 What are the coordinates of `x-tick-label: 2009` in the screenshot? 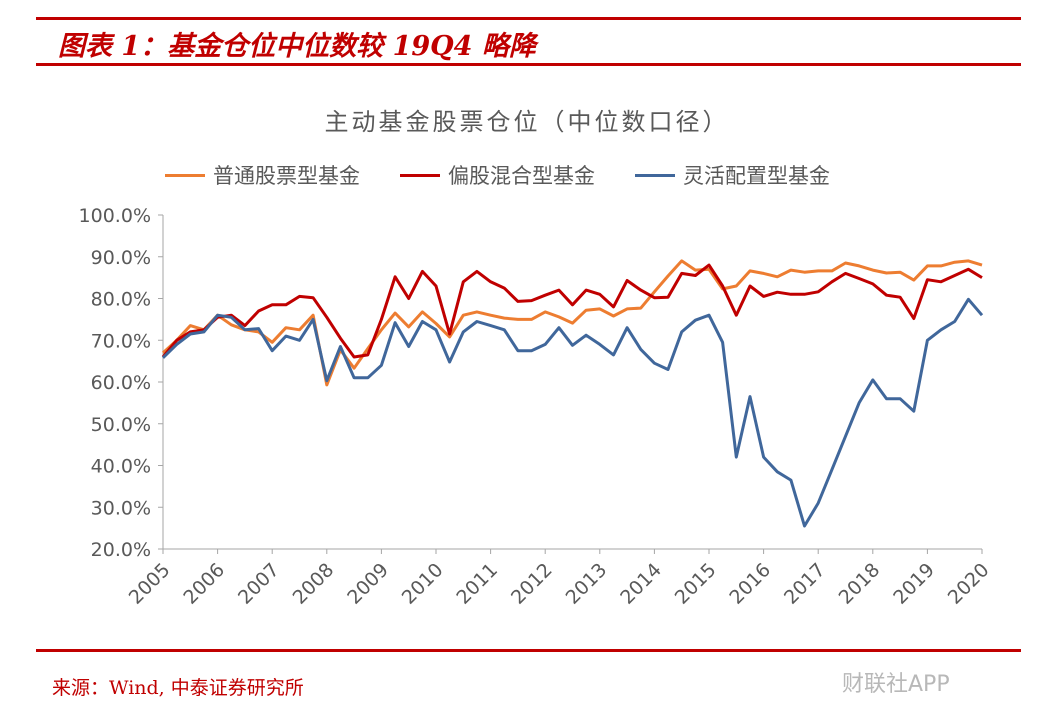 It's located at (368, 584).